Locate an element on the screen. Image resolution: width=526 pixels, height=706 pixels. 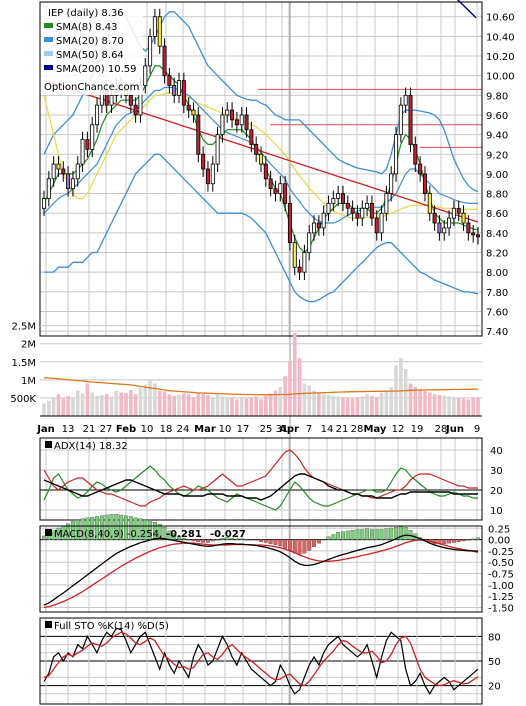
legend-swatch is located at coordinates (48, 39).